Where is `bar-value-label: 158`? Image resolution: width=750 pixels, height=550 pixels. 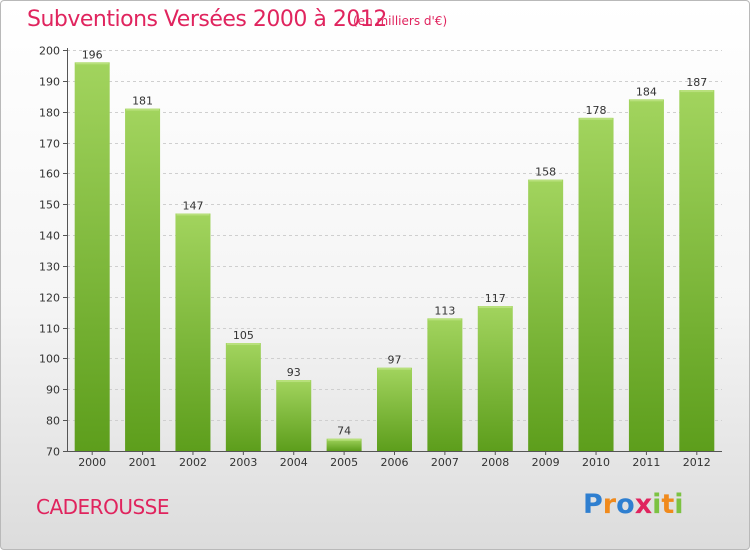 bar-value-label: 158 is located at coordinates (545, 172).